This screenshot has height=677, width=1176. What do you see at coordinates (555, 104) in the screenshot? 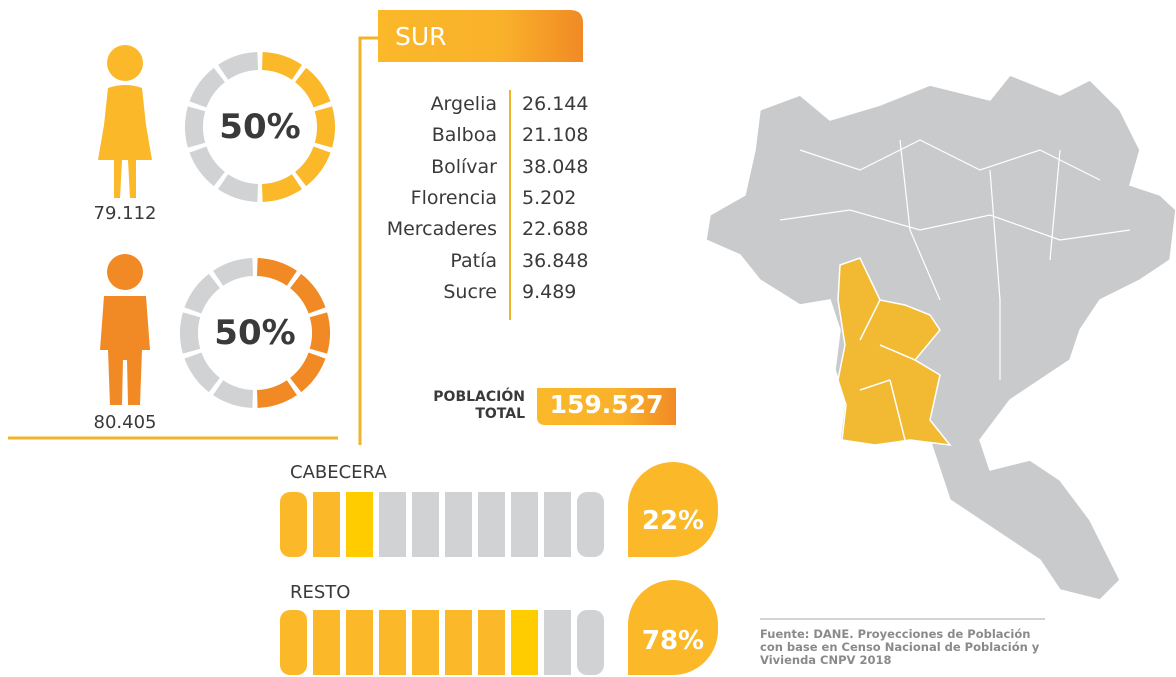
I see `municipality-population: 26.144` at bounding box center [555, 104].